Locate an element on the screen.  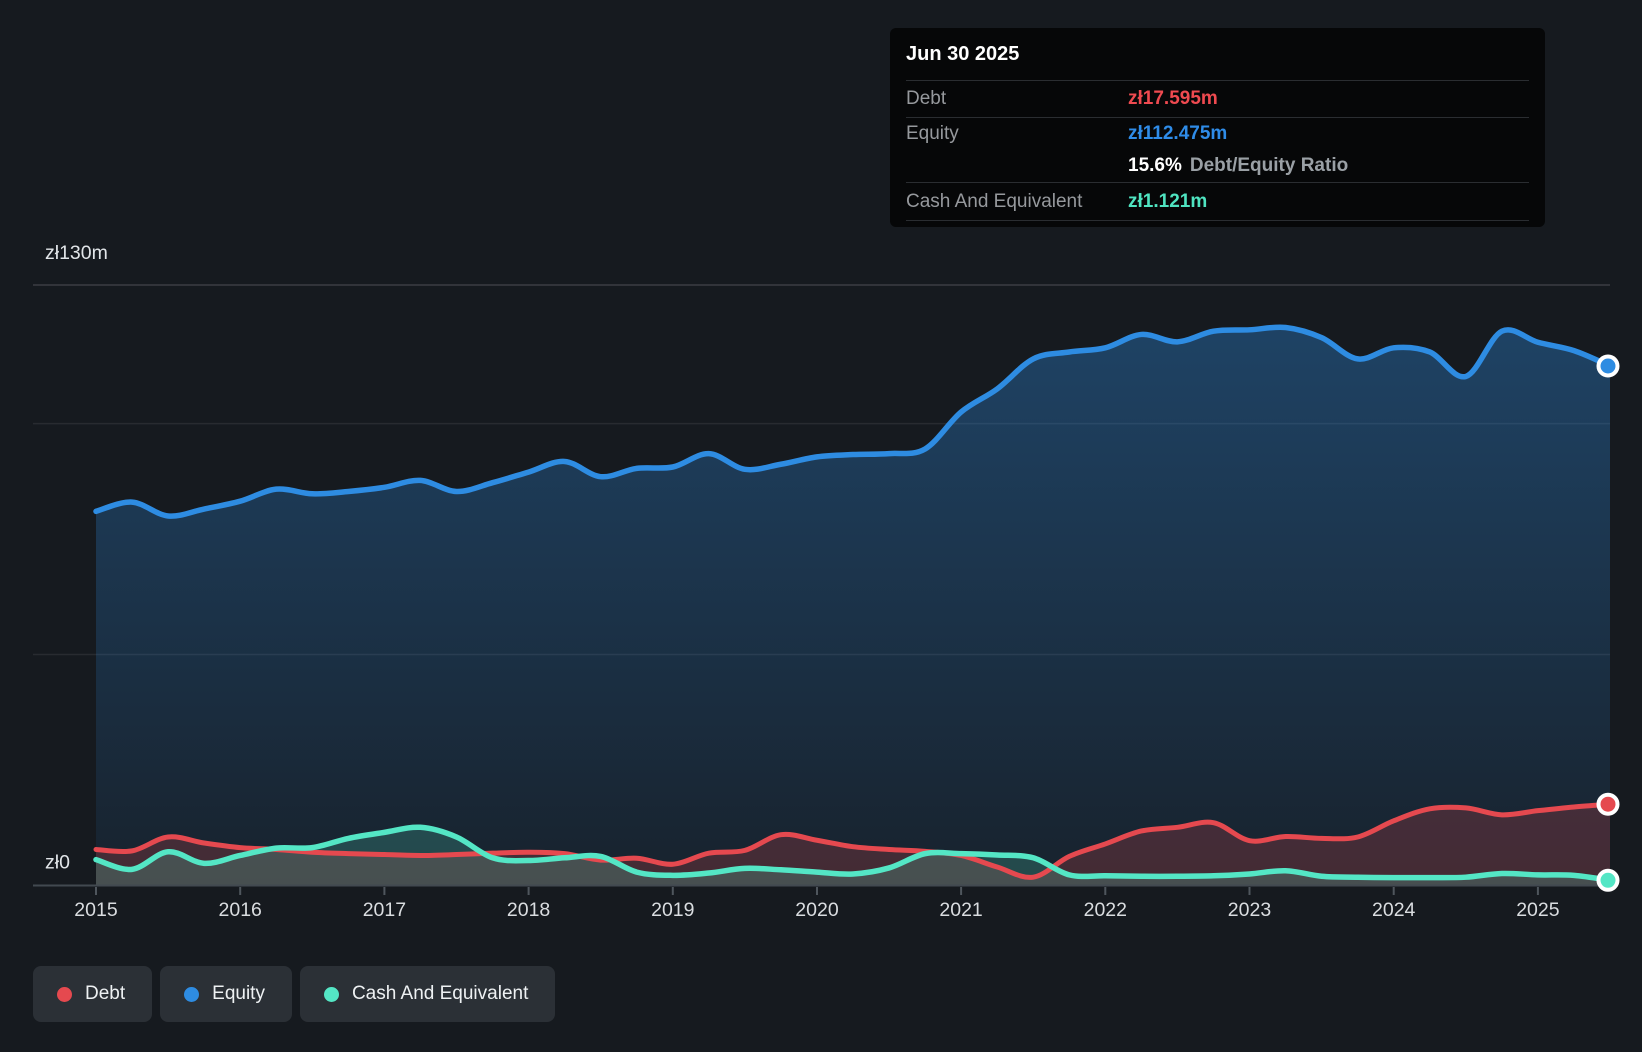
tooltip-ratio-value: 15.6% is located at coordinates (1155, 165).